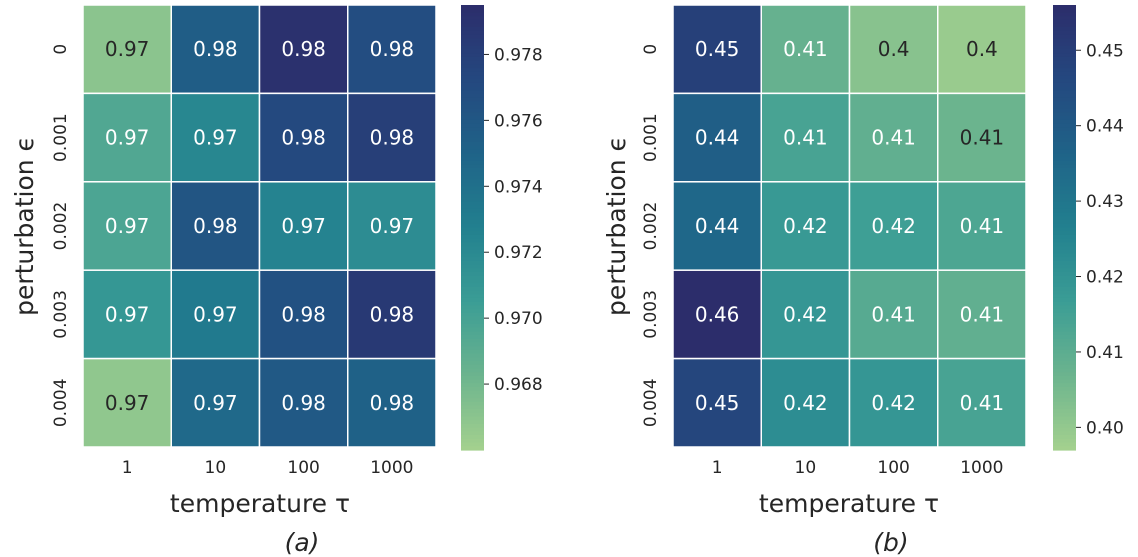 The image size is (1138, 557). Describe the element at coordinates (981, 468) in the screenshot. I see `x-tick-label: 1000` at that location.